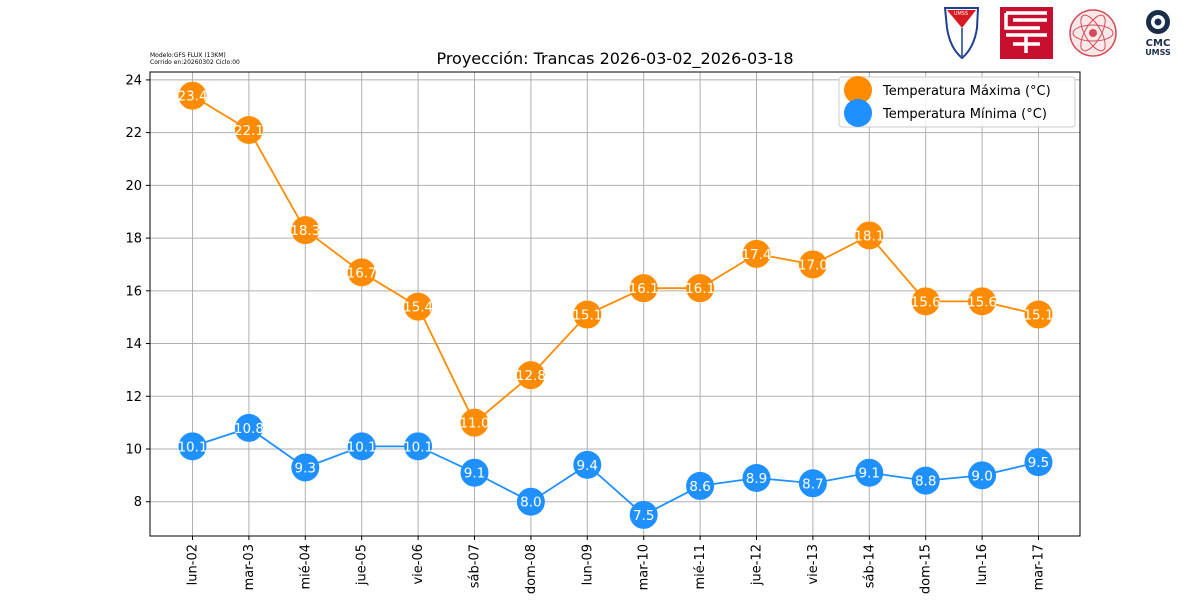  Describe the element at coordinates (1158, 43) in the screenshot. I see `svg-text: CMC` at that location.